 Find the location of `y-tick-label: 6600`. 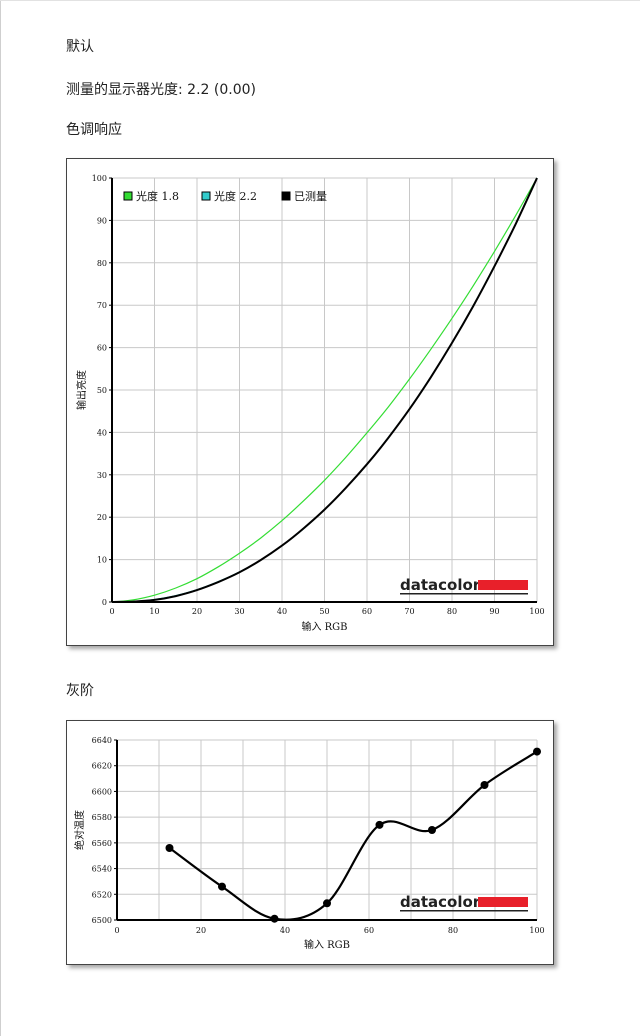

y-tick-label: 6600 is located at coordinates (102, 791).